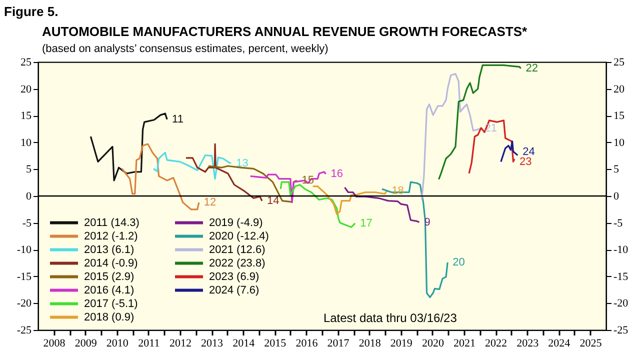  I want to click on y2-tick-label: -5, so click(619, 223).